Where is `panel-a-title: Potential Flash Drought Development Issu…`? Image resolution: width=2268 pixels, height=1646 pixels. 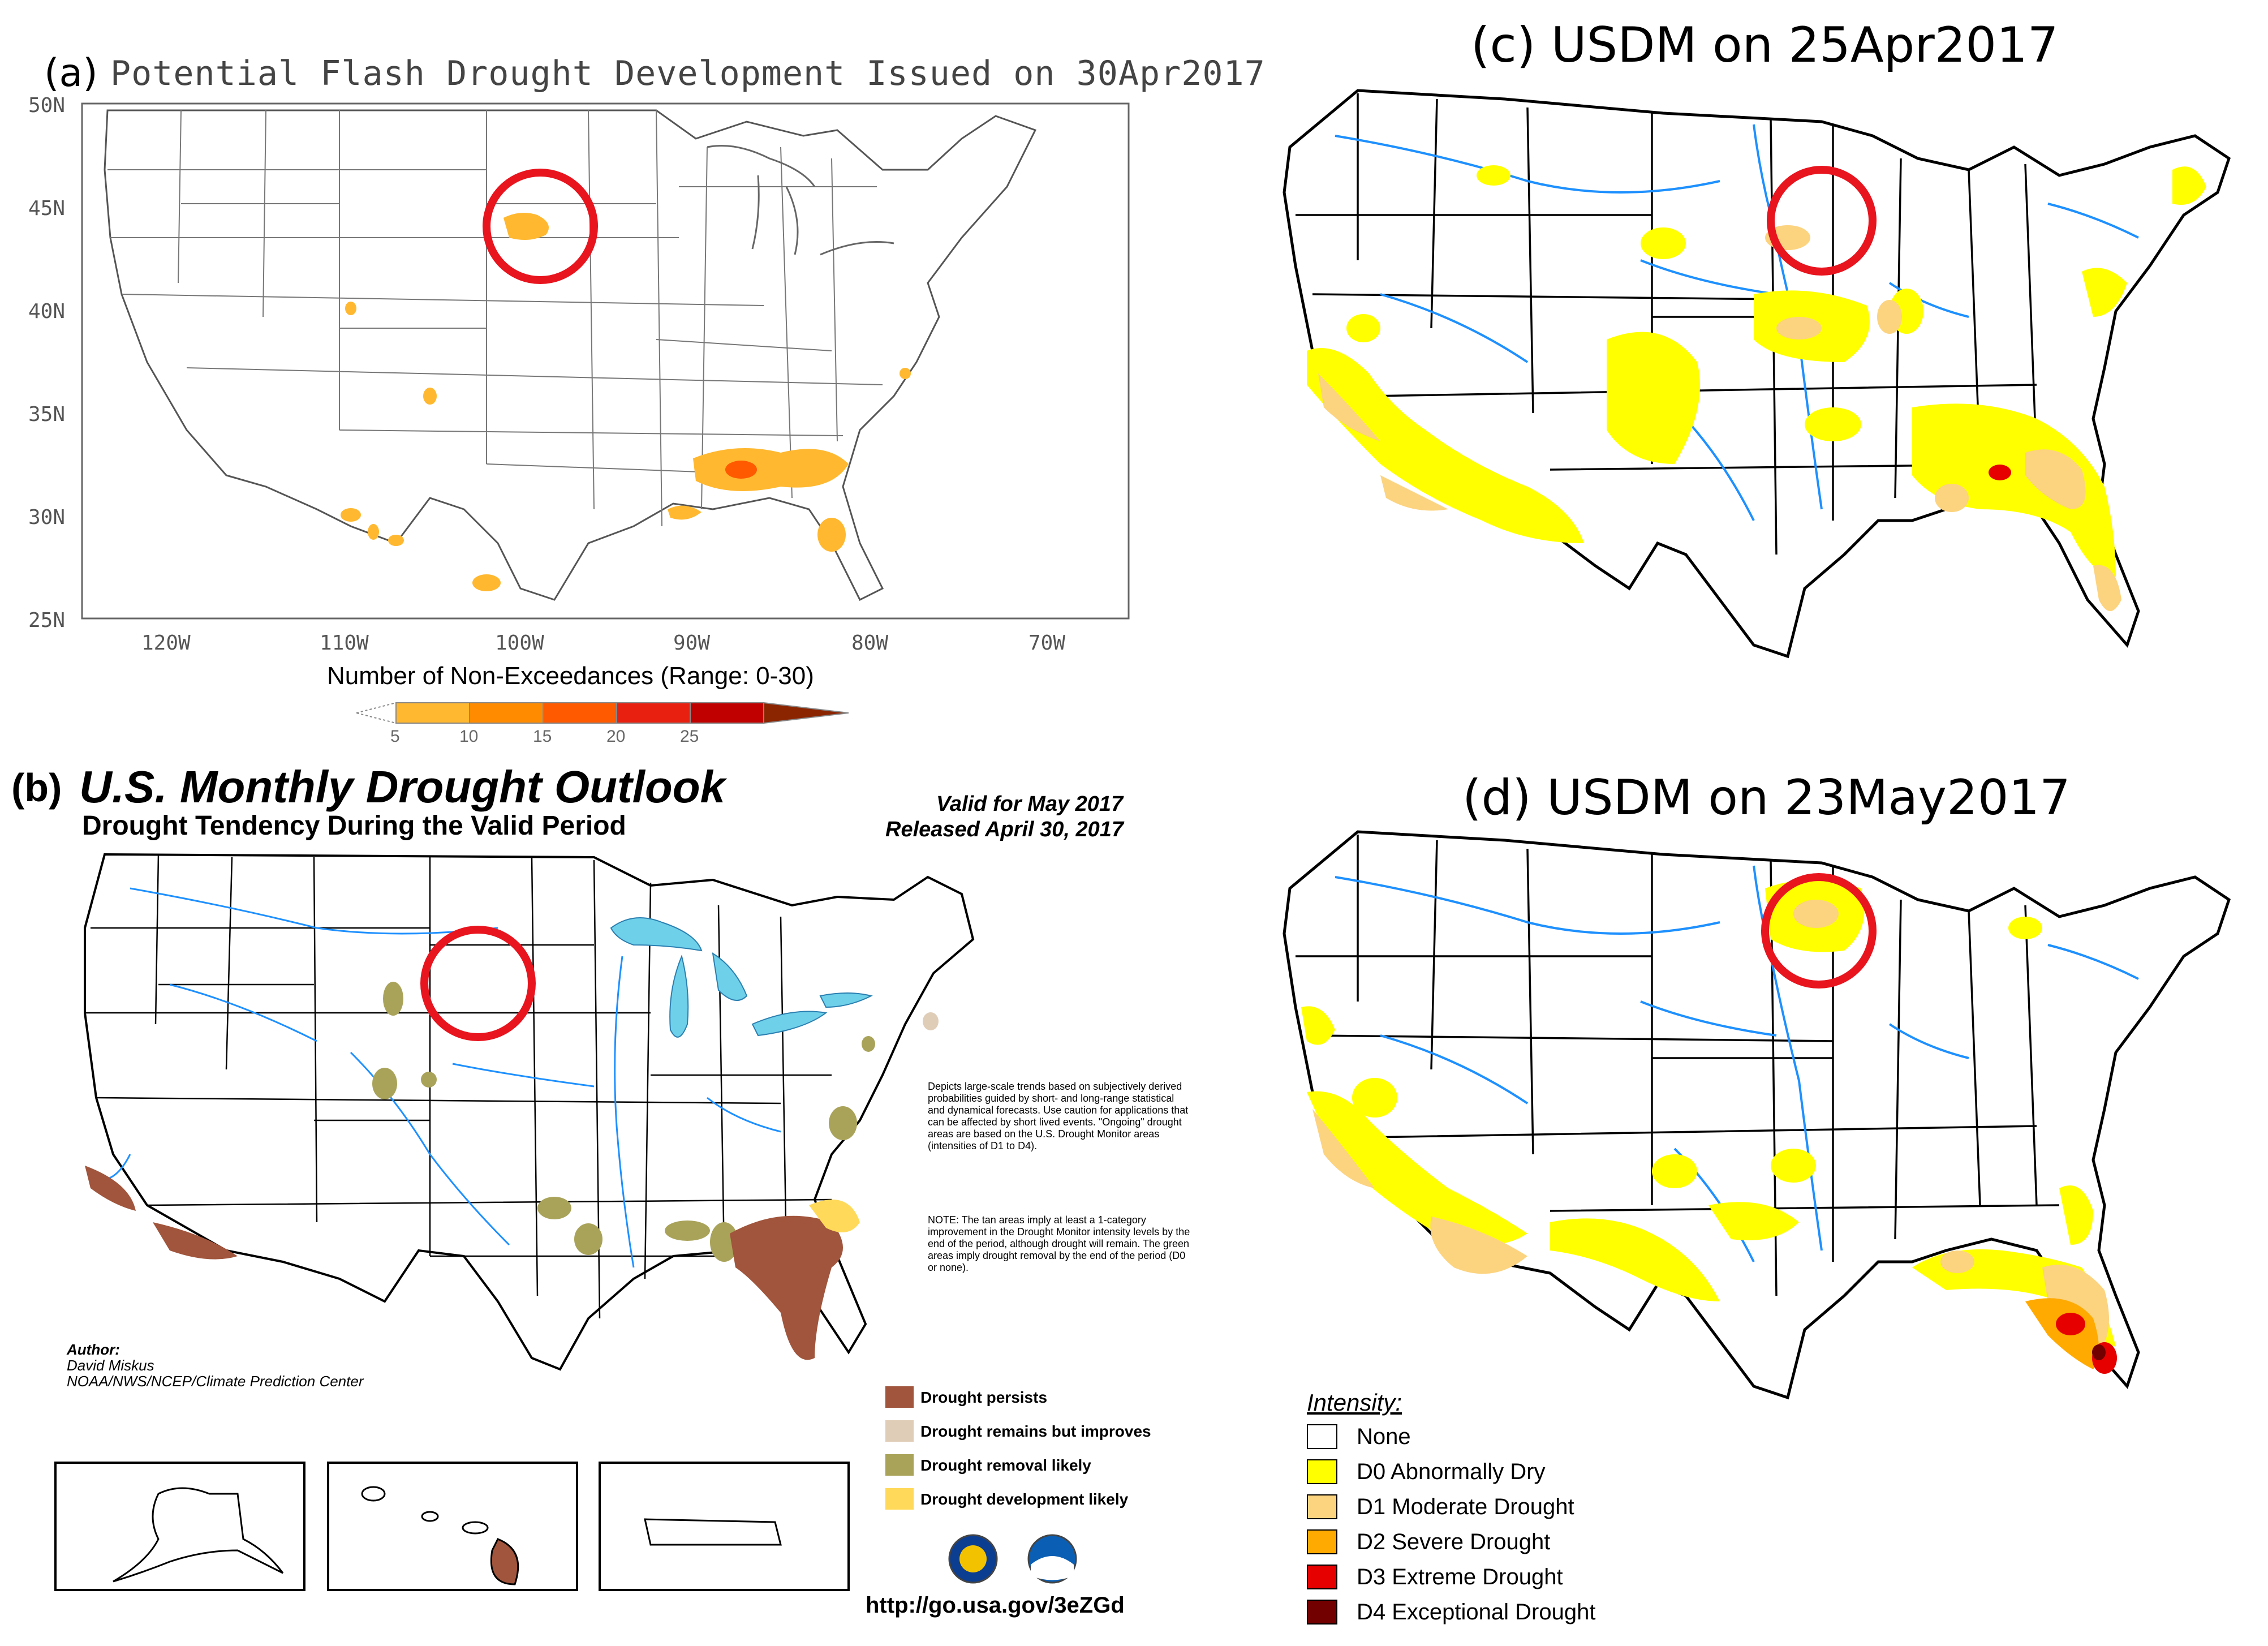 panel-a-title: Potential Flash Drought Development Issu… is located at coordinates (688, 74).